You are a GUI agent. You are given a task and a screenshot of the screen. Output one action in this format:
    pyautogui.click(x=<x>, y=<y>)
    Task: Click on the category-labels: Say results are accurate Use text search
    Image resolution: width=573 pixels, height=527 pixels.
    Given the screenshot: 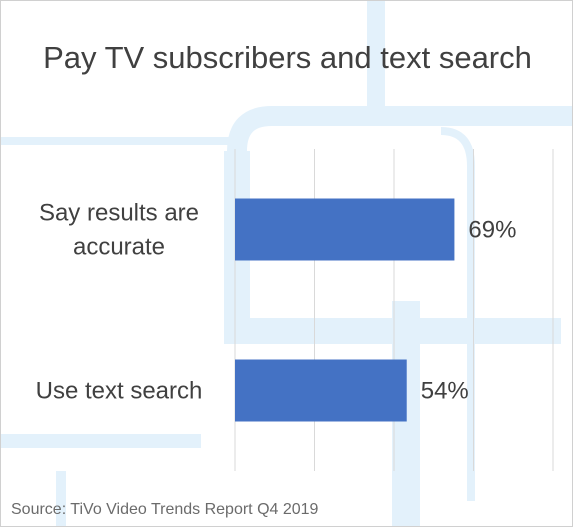 What is the action you would take?
    pyautogui.click(x=119, y=302)
    